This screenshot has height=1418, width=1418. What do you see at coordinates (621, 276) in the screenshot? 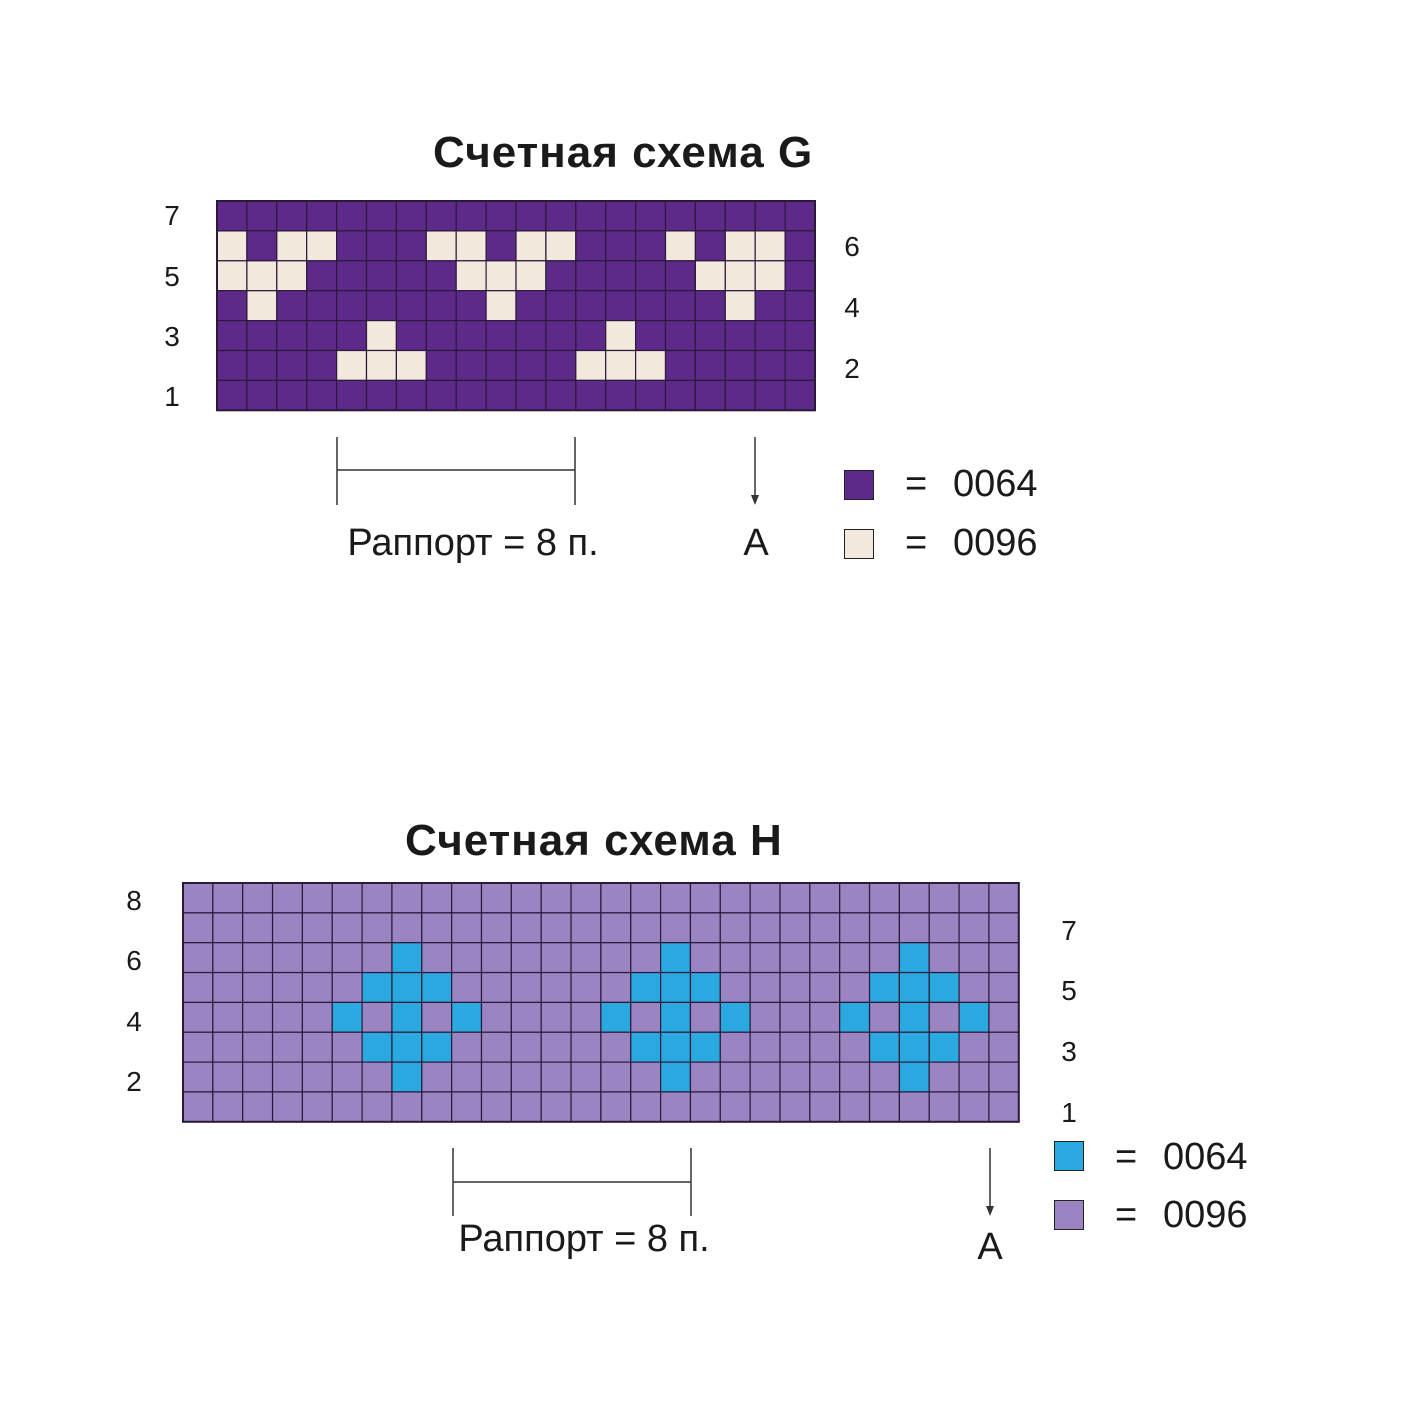
I see `chart-g-cell-r5-c14` at bounding box center [621, 276].